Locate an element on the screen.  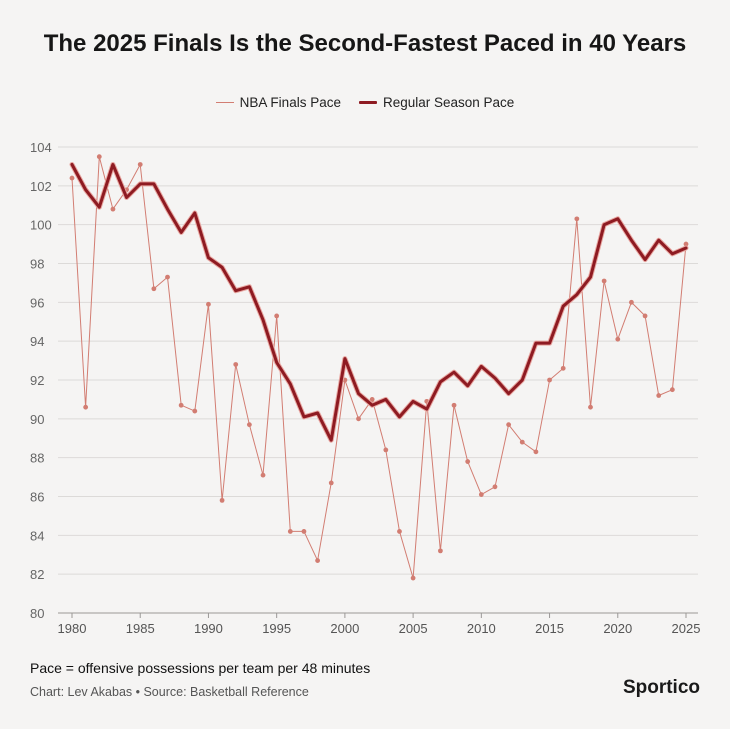
legend-item-regular: Regular Season Pace is located at coordinates (436, 102).